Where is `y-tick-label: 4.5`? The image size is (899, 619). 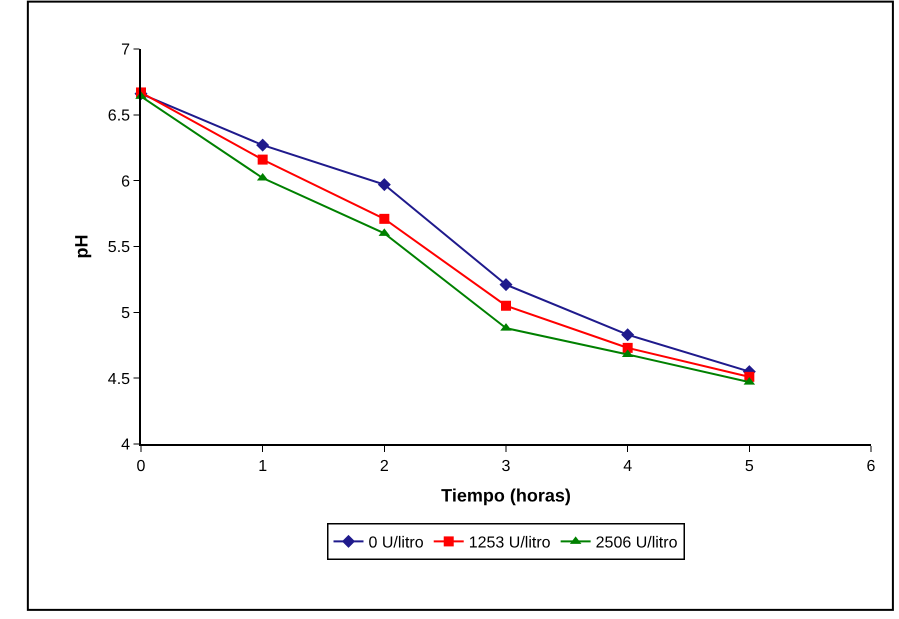
y-tick-label: 4.5 is located at coordinates (119, 379).